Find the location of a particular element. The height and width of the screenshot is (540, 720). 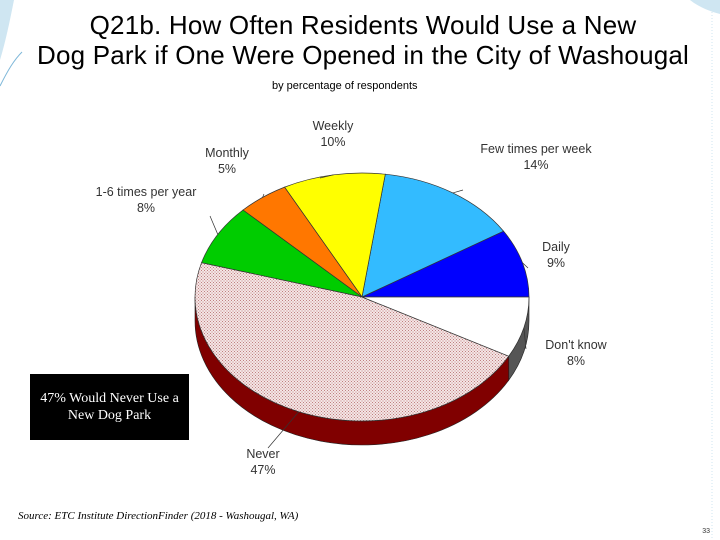

leader-line-1-6-times-per-year is located at coordinates (214, 225).